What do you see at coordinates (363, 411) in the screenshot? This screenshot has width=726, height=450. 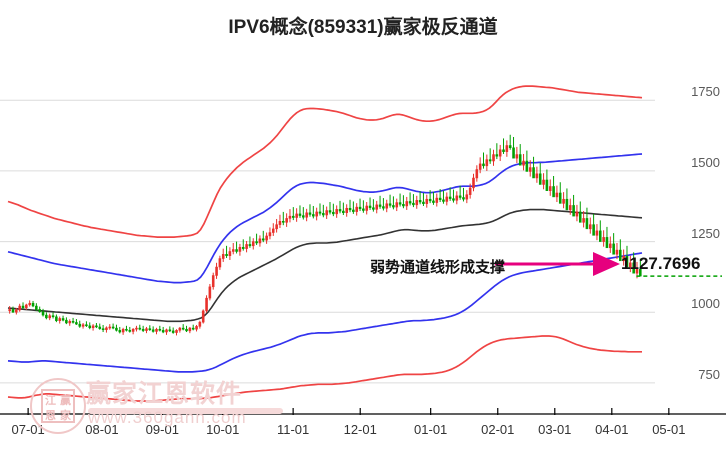 I see `x-axis` at bounding box center [363, 411].